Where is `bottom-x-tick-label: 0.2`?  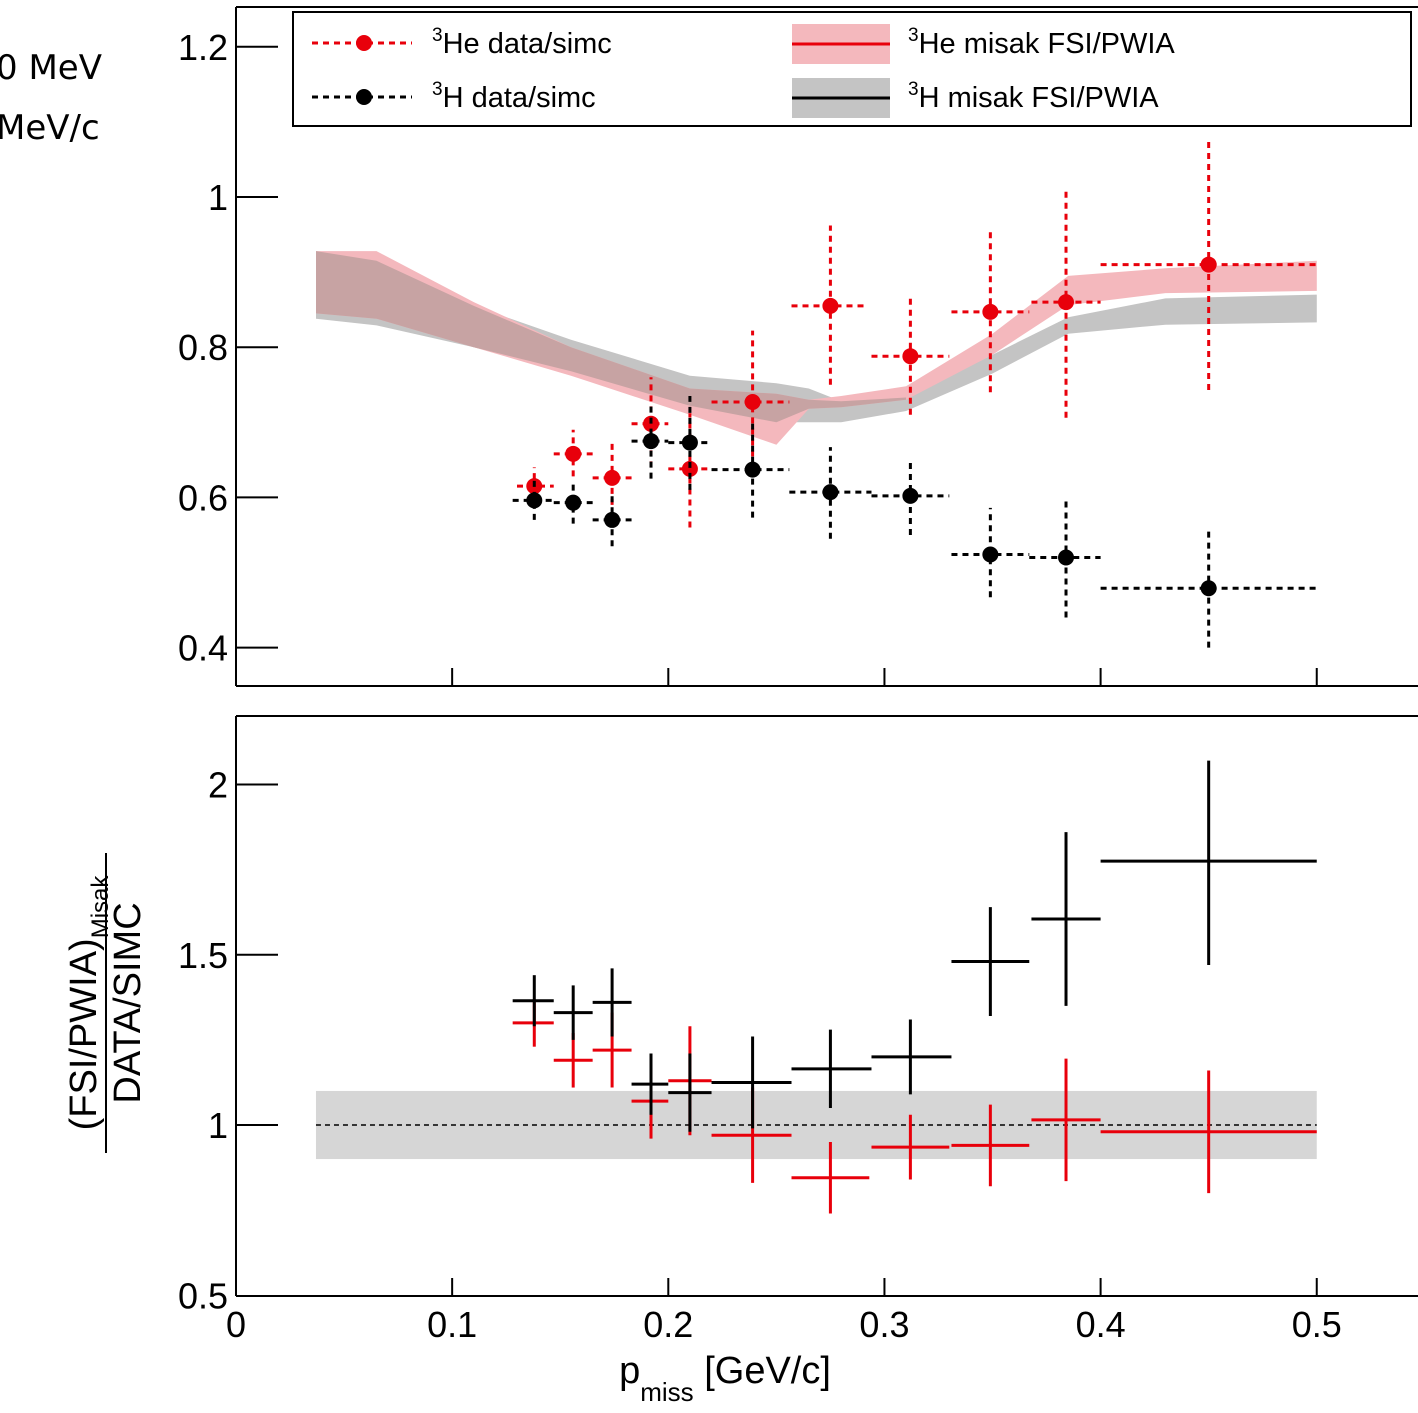
bottom-x-tick-label: 0.2 is located at coordinates (668, 1324).